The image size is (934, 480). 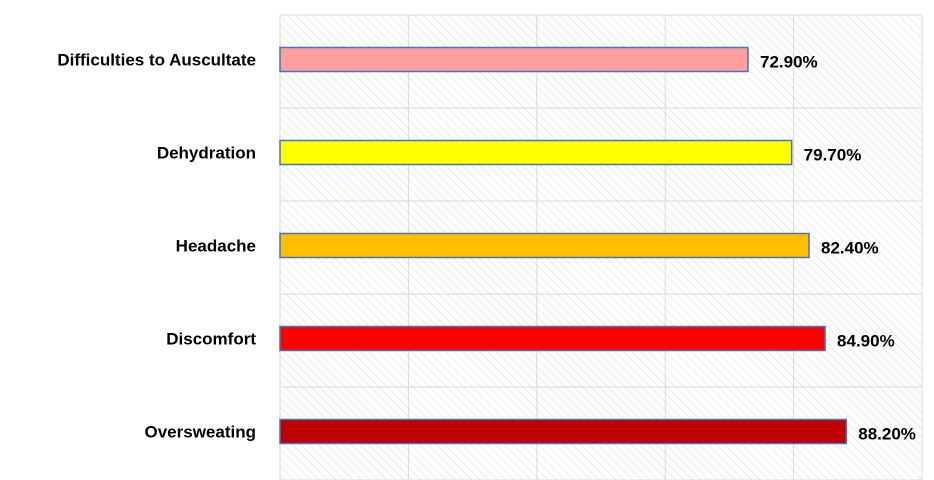 I want to click on category-label: Oversweating, so click(x=201, y=432).